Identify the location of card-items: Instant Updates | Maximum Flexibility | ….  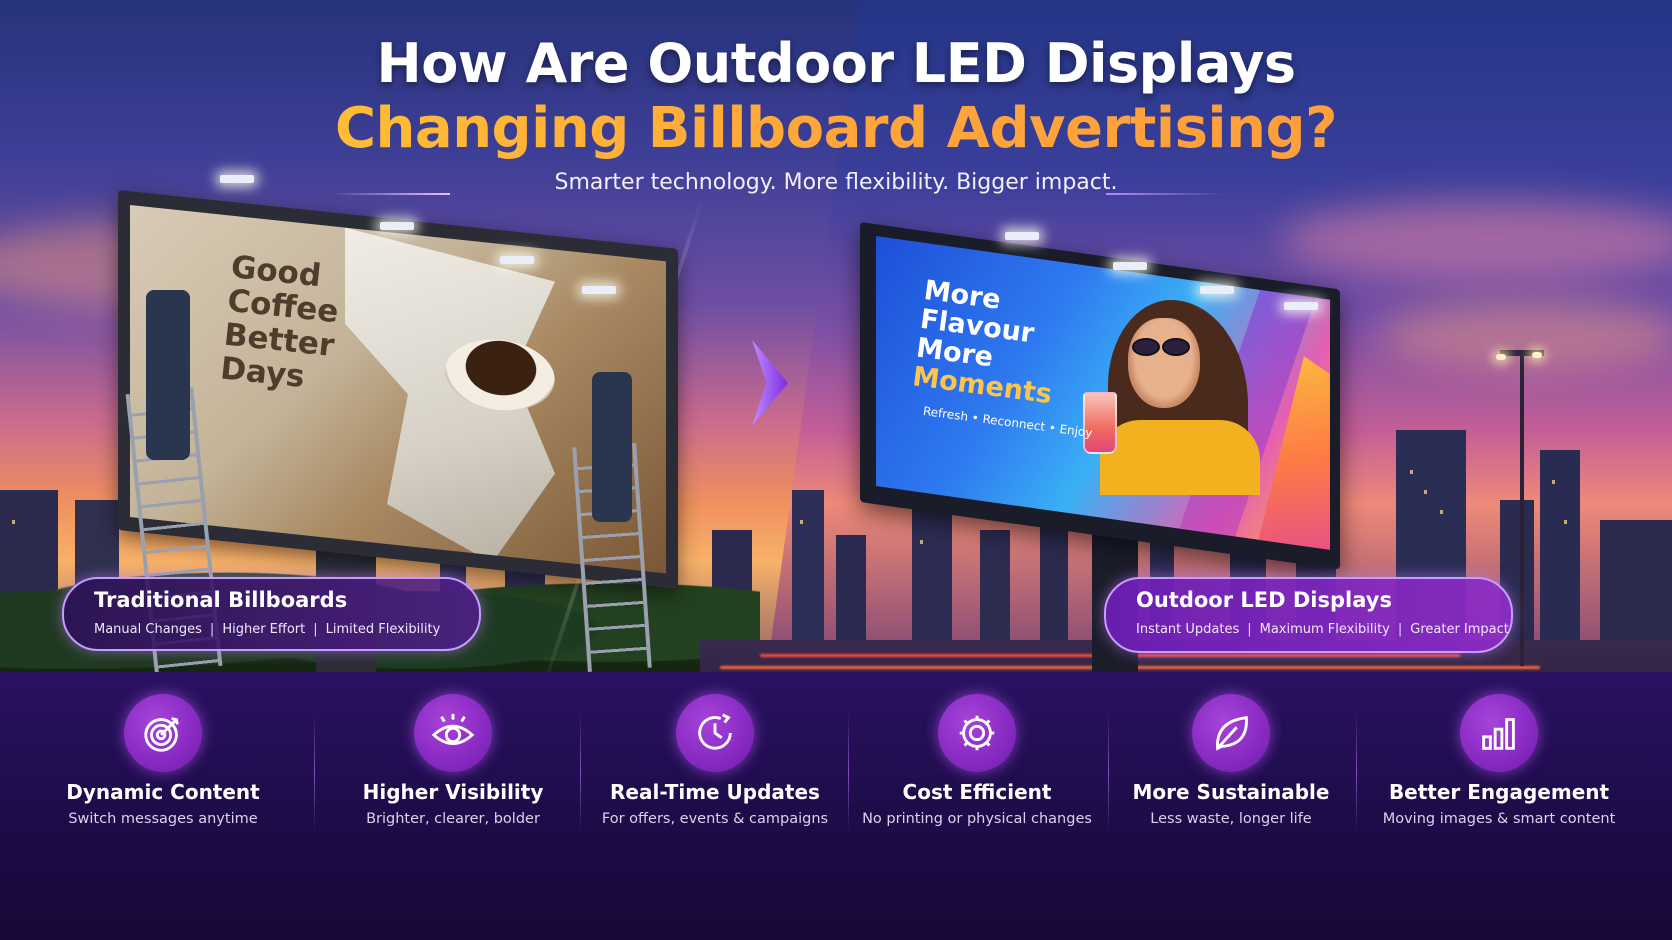
(1322, 629).